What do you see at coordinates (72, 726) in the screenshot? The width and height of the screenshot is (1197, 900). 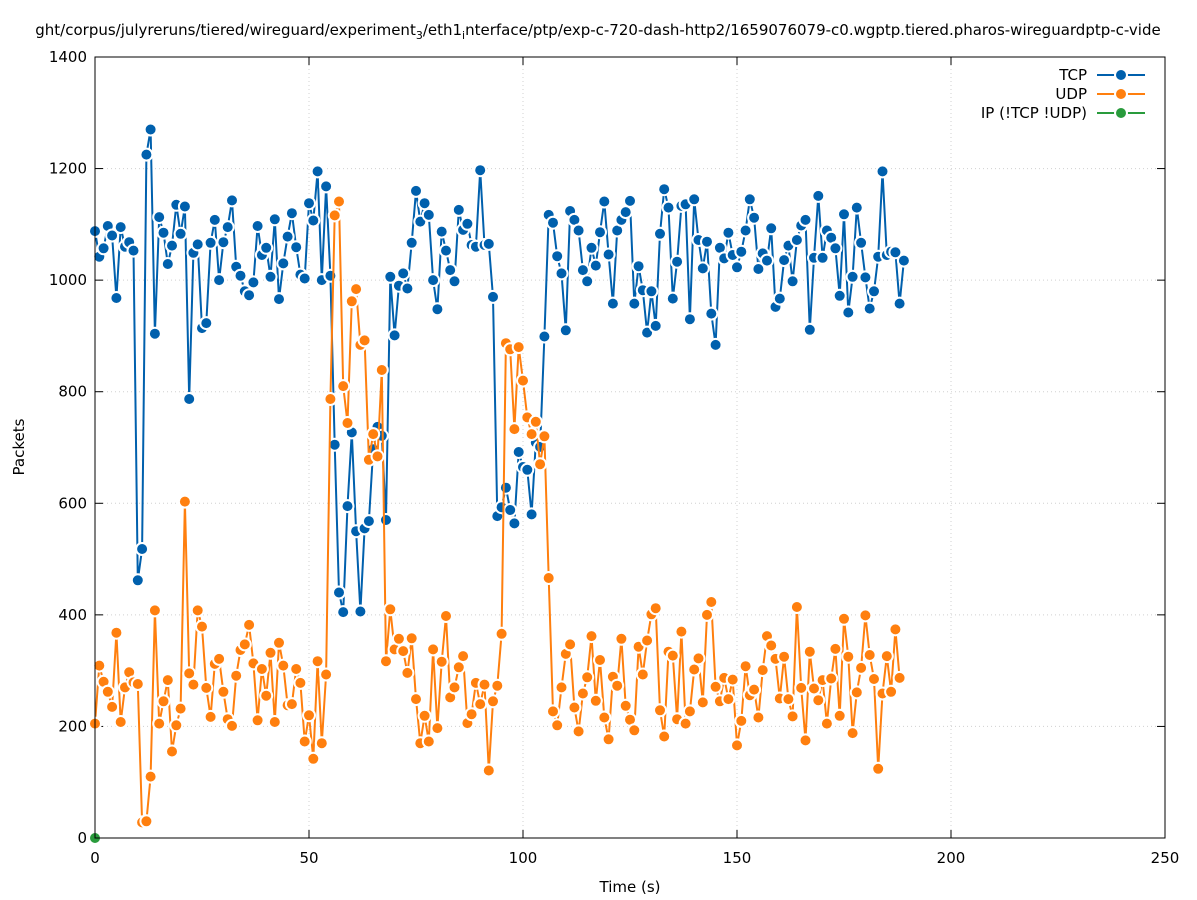 I see `y-tick-label: 200` at bounding box center [72, 726].